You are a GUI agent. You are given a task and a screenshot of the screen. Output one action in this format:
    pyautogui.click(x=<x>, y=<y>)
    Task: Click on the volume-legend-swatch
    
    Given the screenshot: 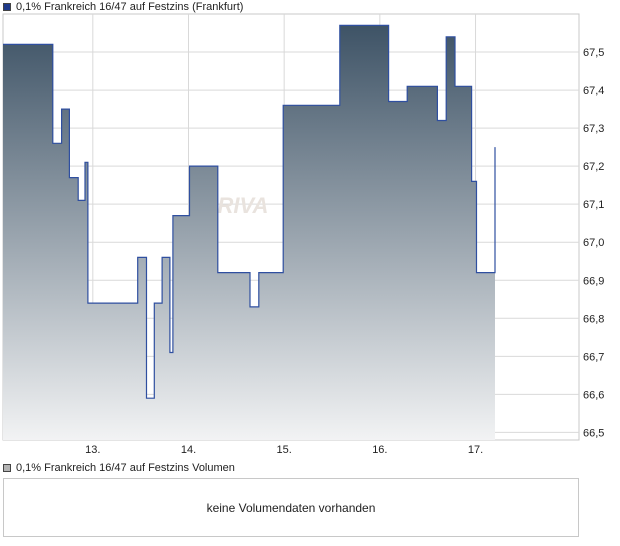 What is the action you would take?
    pyautogui.click(x=7, y=468)
    